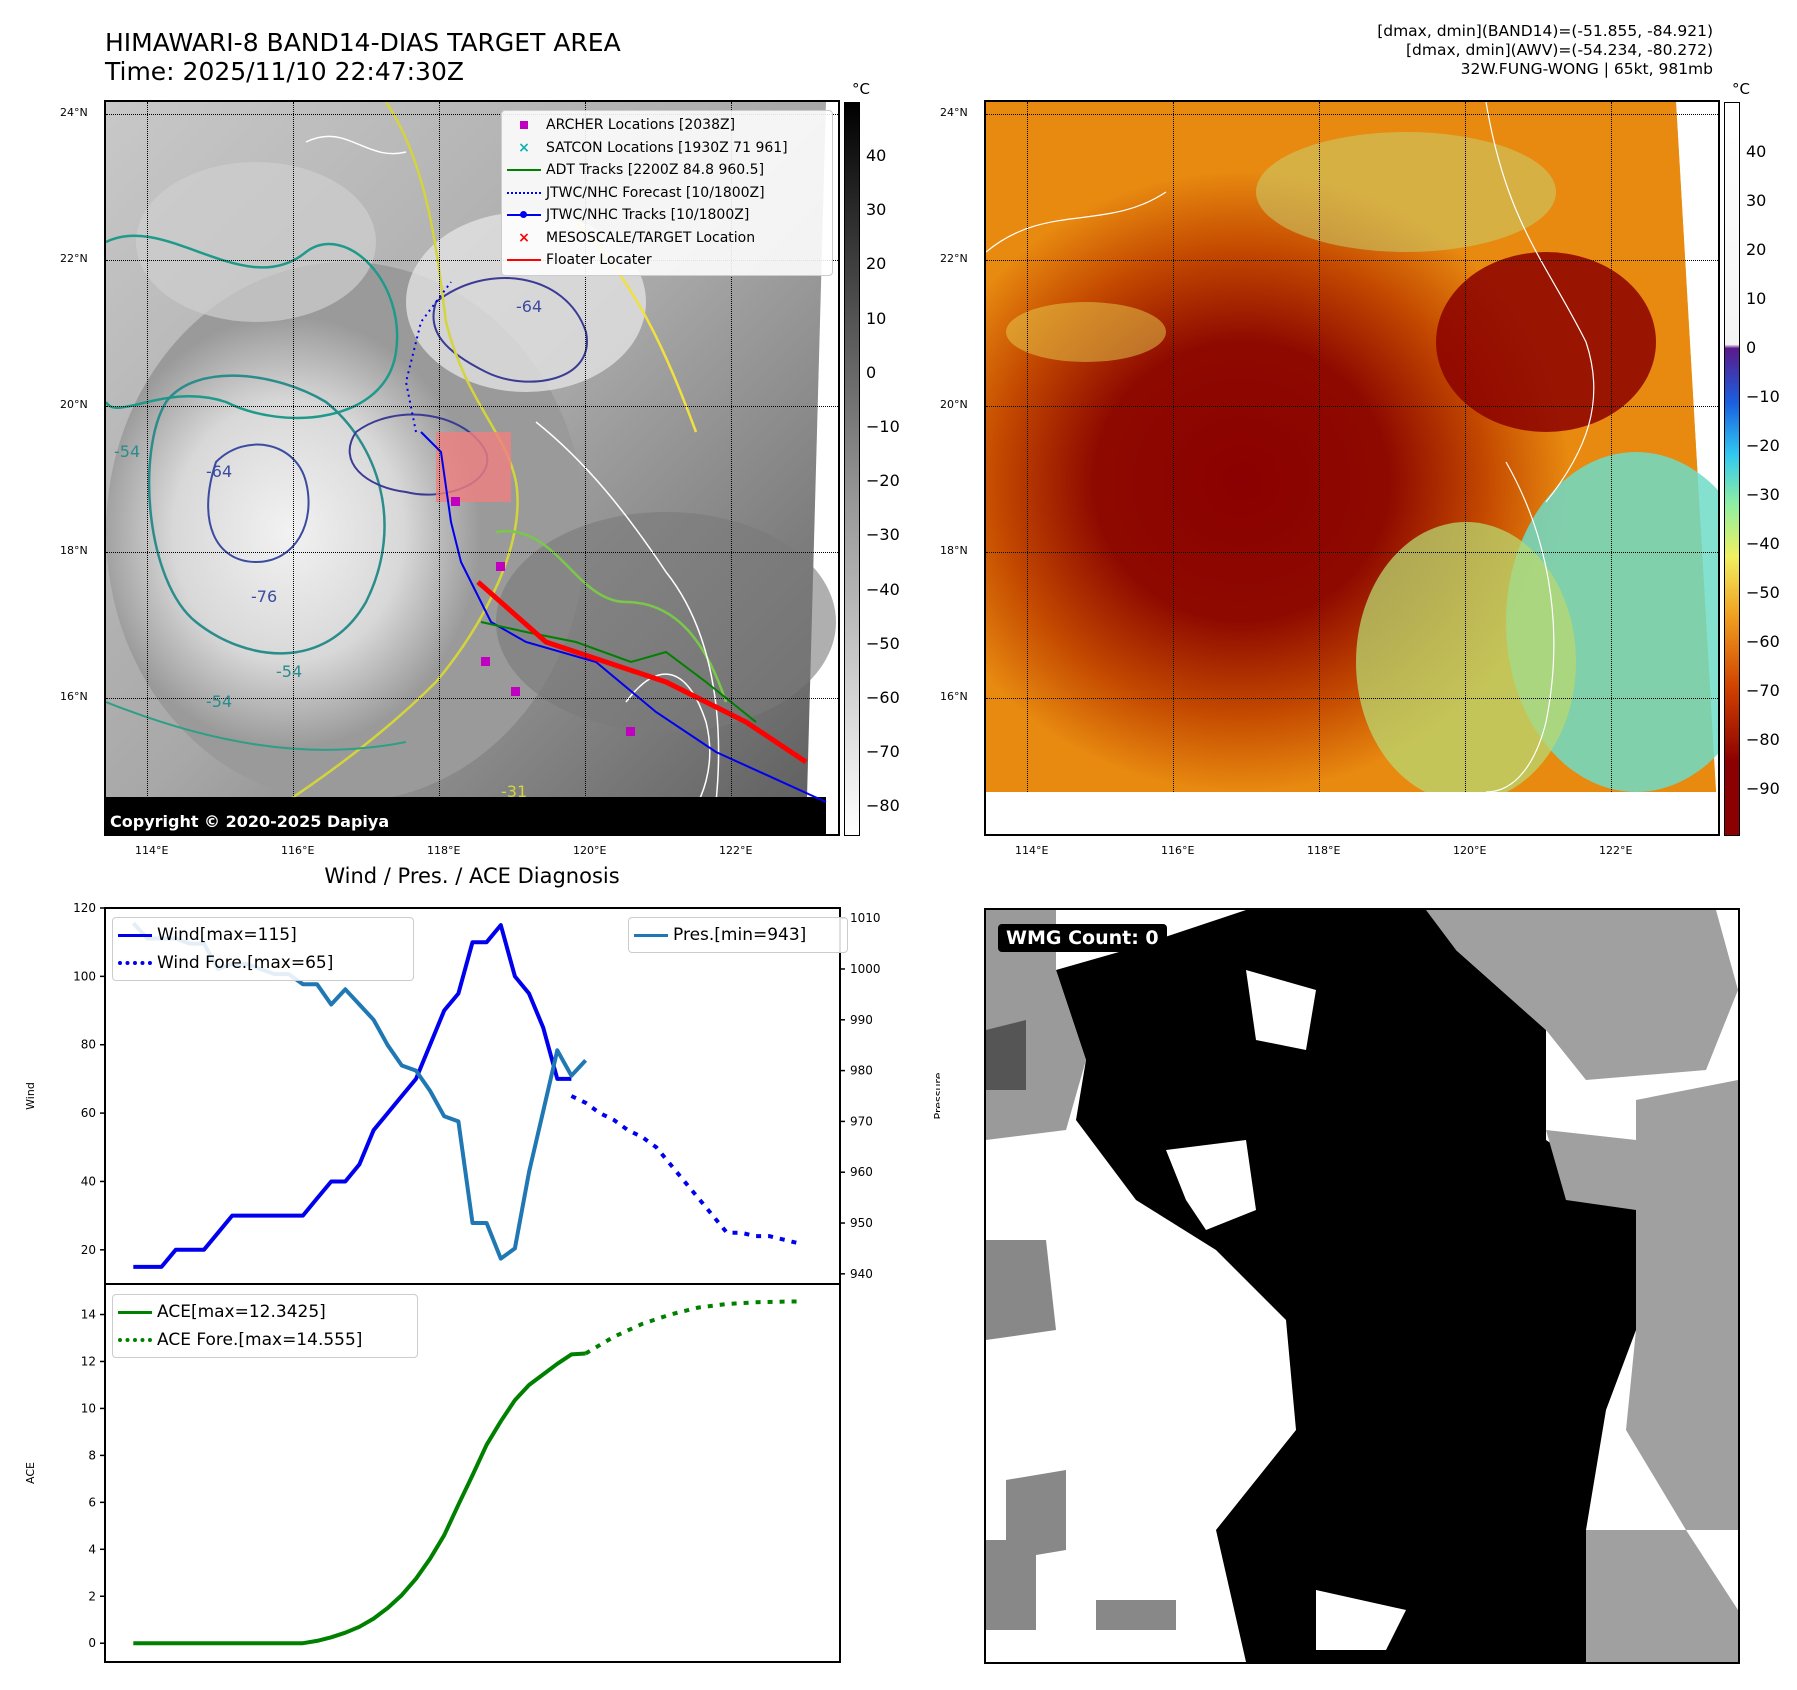  I want to click on chart-title: Wind / Pres. / ACE Diagnosis, so click(472, 876).